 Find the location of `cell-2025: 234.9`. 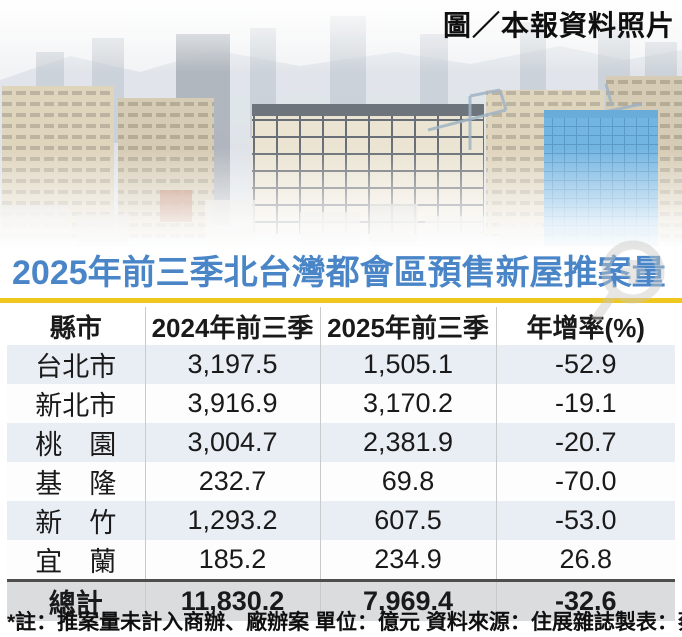

cell-2025: 234.9 is located at coordinates (407, 560).